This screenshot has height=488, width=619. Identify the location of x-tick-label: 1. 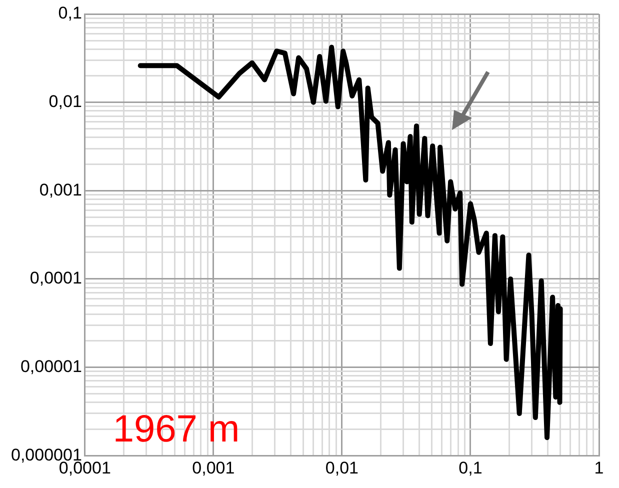
(599, 468).